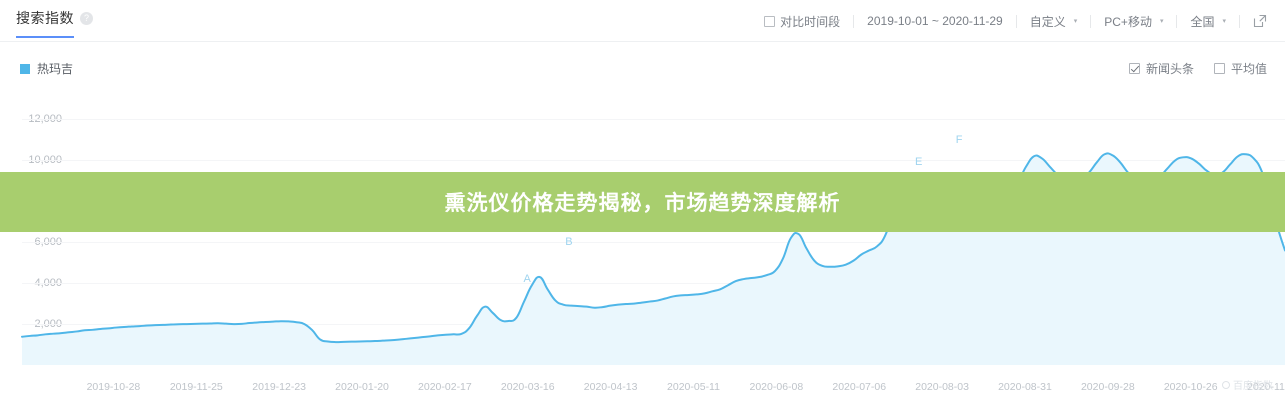  What do you see at coordinates (45, 37) in the screenshot?
I see `tab-active-underline` at bounding box center [45, 37].